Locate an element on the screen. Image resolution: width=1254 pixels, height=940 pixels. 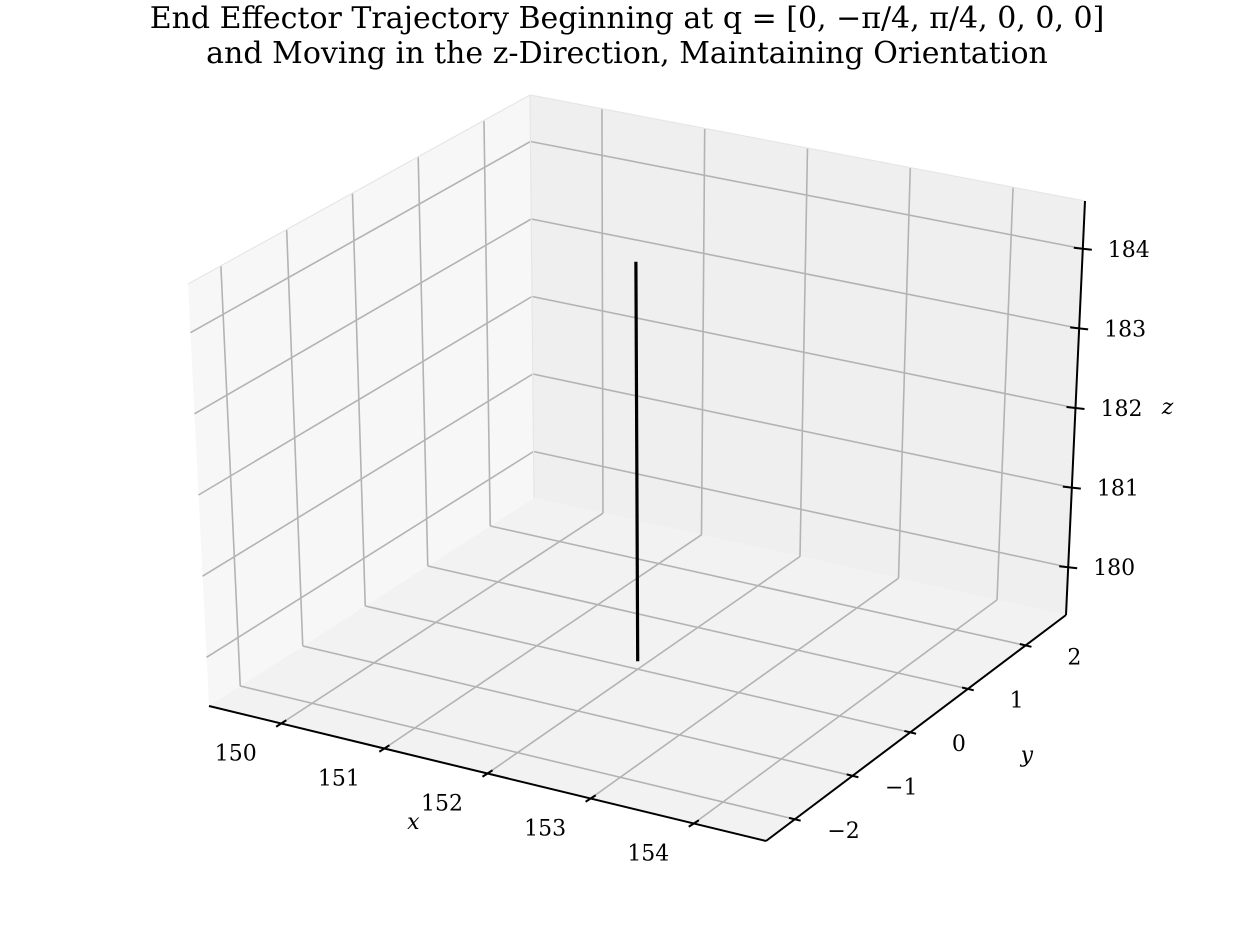
z-tick-label: 182 is located at coordinates (1122, 409).